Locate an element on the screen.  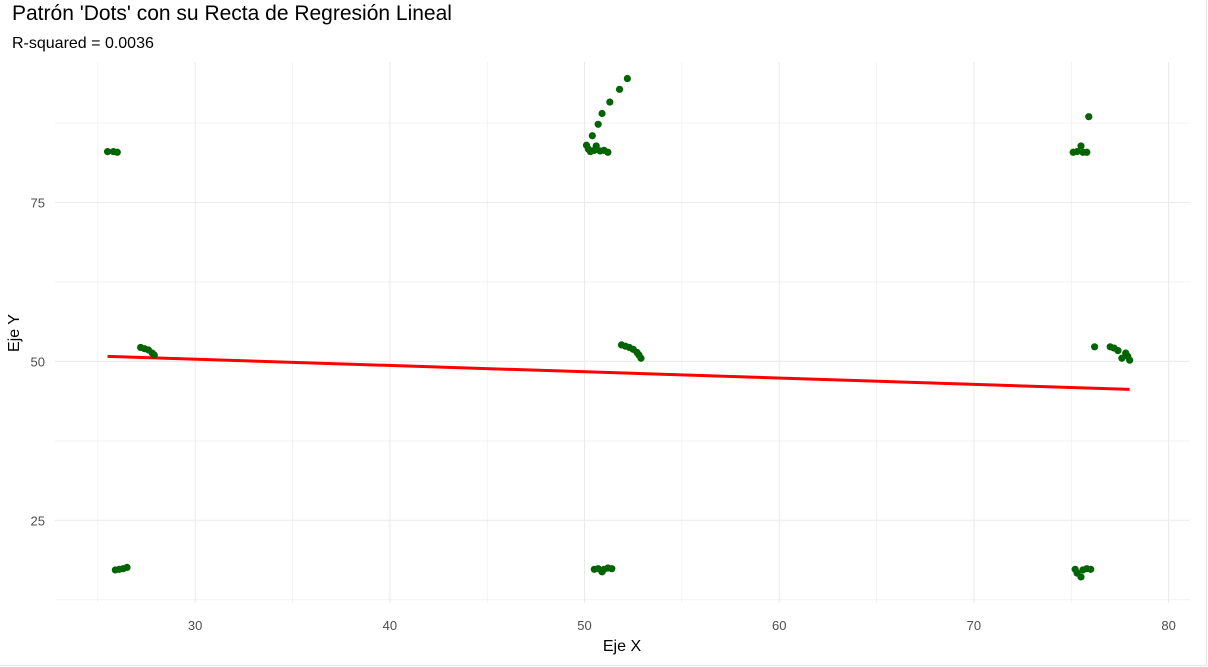
x-tick-label: 50 is located at coordinates (584, 625).